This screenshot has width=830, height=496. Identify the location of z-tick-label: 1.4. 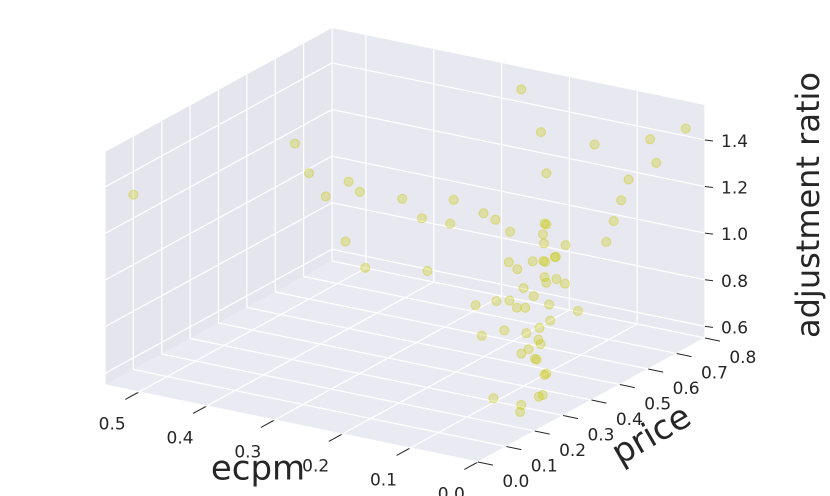
(734, 142).